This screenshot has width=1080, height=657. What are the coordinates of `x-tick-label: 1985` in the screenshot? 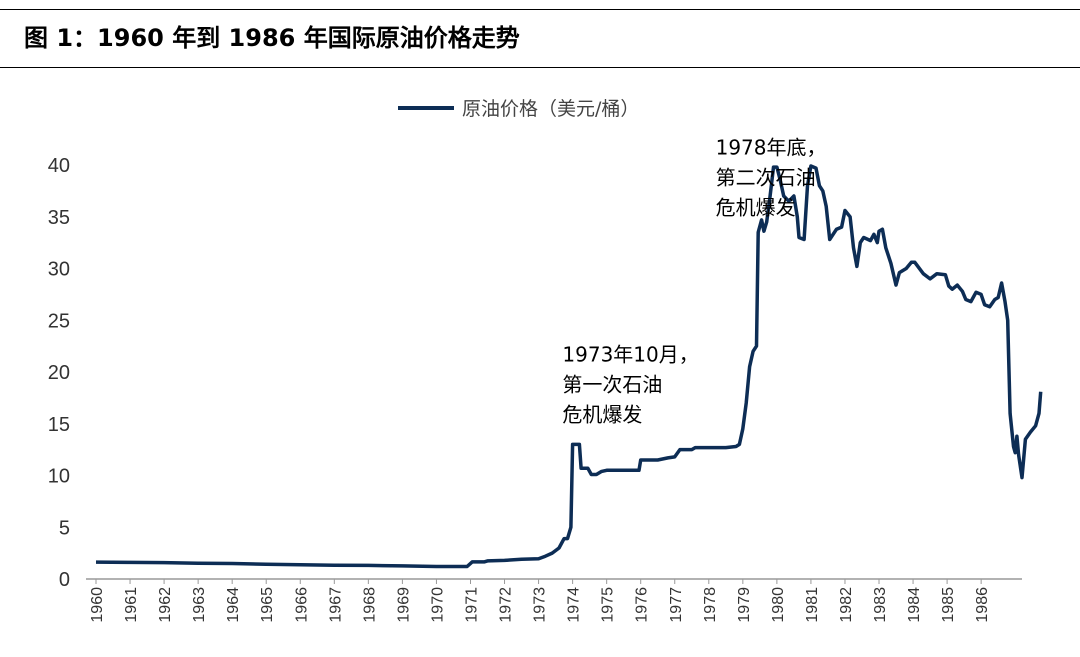 It's located at (948, 605).